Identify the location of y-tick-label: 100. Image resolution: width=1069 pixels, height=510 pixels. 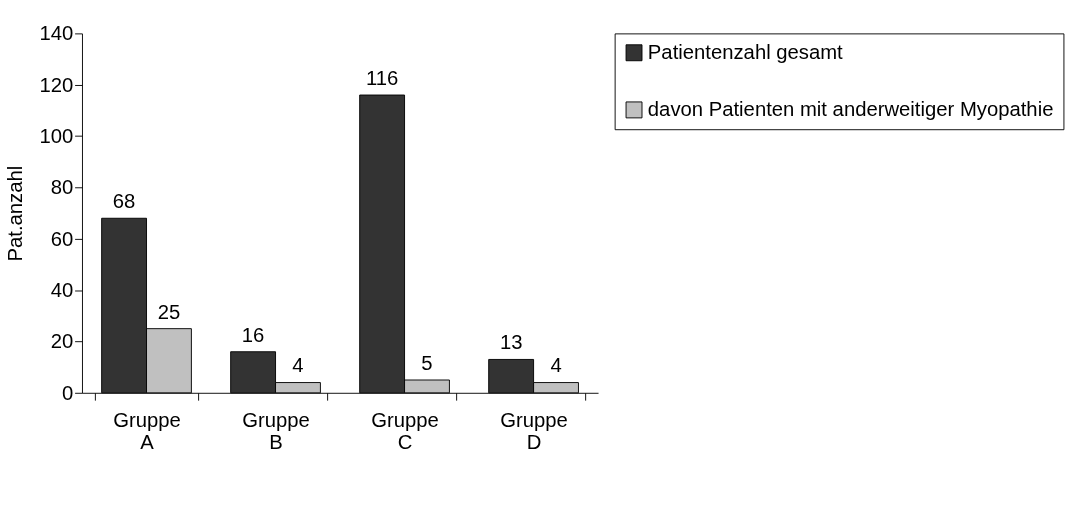
(56, 136).